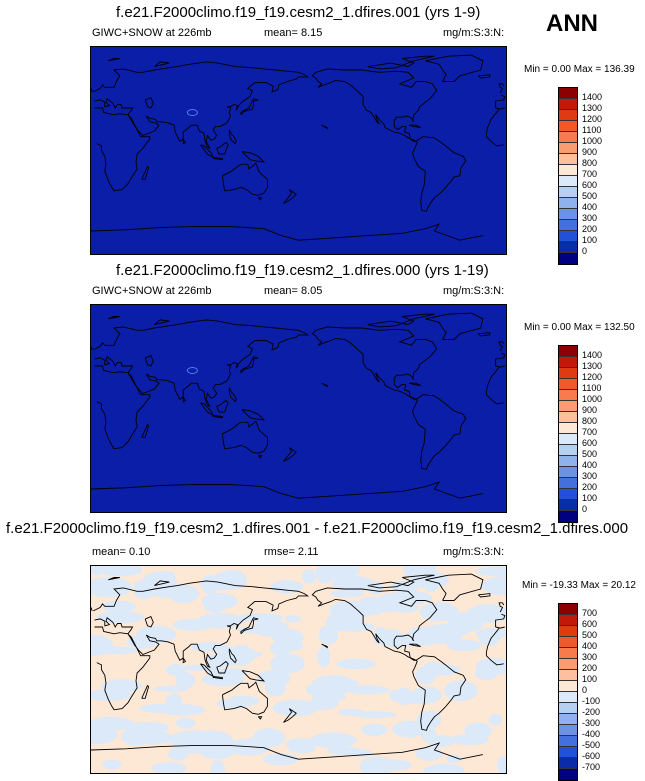 The height and width of the screenshot is (781, 645). Describe the element at coordinates (152, 33) in the screenshot. I see `panel-1-variable-label: GIWC+SNOW at 226mb` at that location.